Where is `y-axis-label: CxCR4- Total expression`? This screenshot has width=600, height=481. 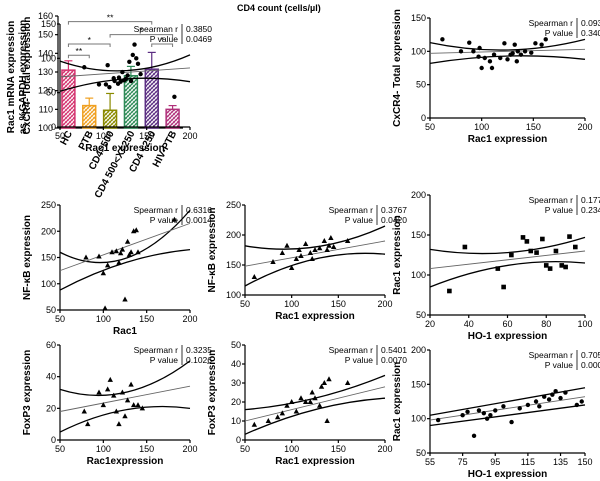 y-axis-label: CxCR4- Total expression is located at coordinates (397, 68).